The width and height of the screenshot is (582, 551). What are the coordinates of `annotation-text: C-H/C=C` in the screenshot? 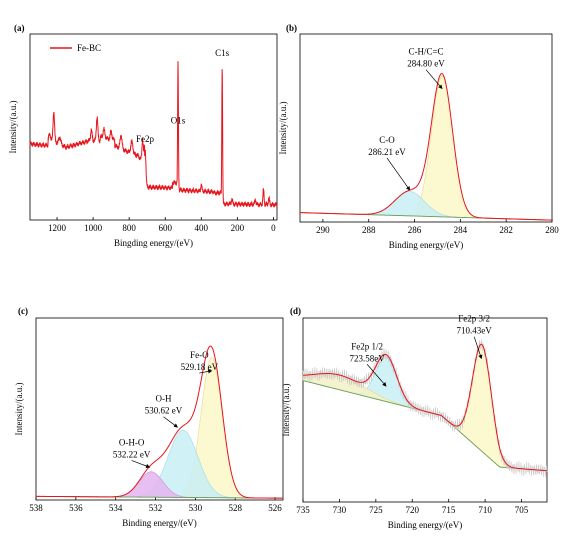 It's located at (425, 52).